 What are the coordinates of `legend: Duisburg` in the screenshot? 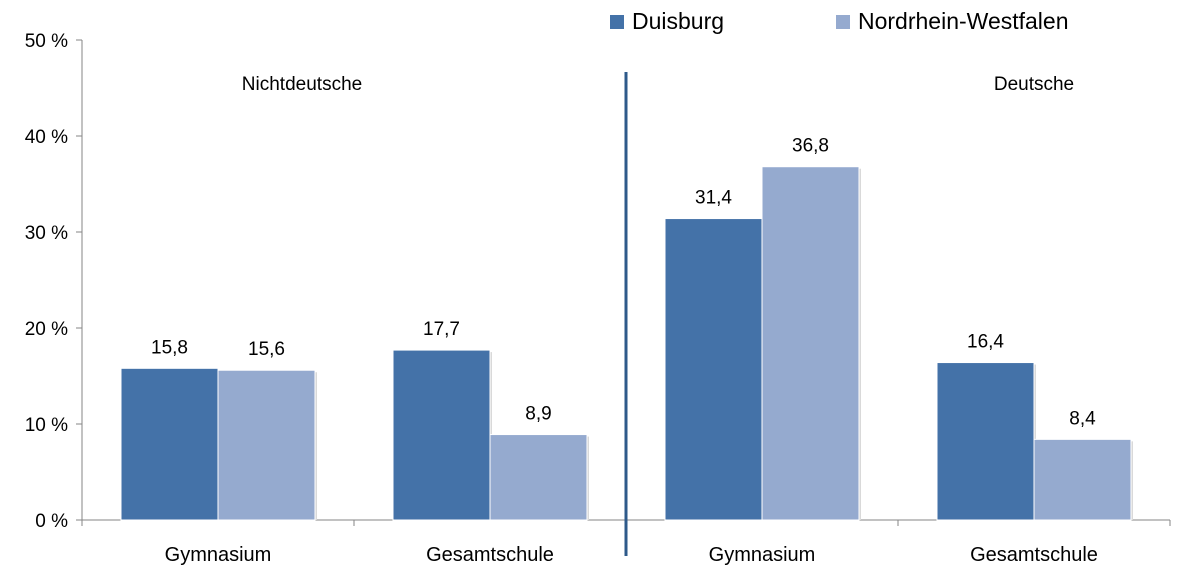 It's located at (667, 21).